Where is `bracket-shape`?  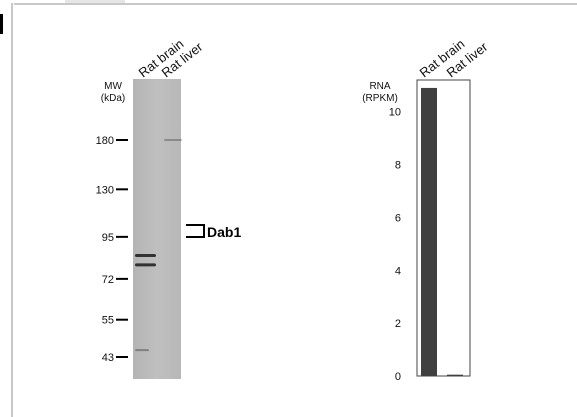 bracket-shape is located at coordinates (195, 231).